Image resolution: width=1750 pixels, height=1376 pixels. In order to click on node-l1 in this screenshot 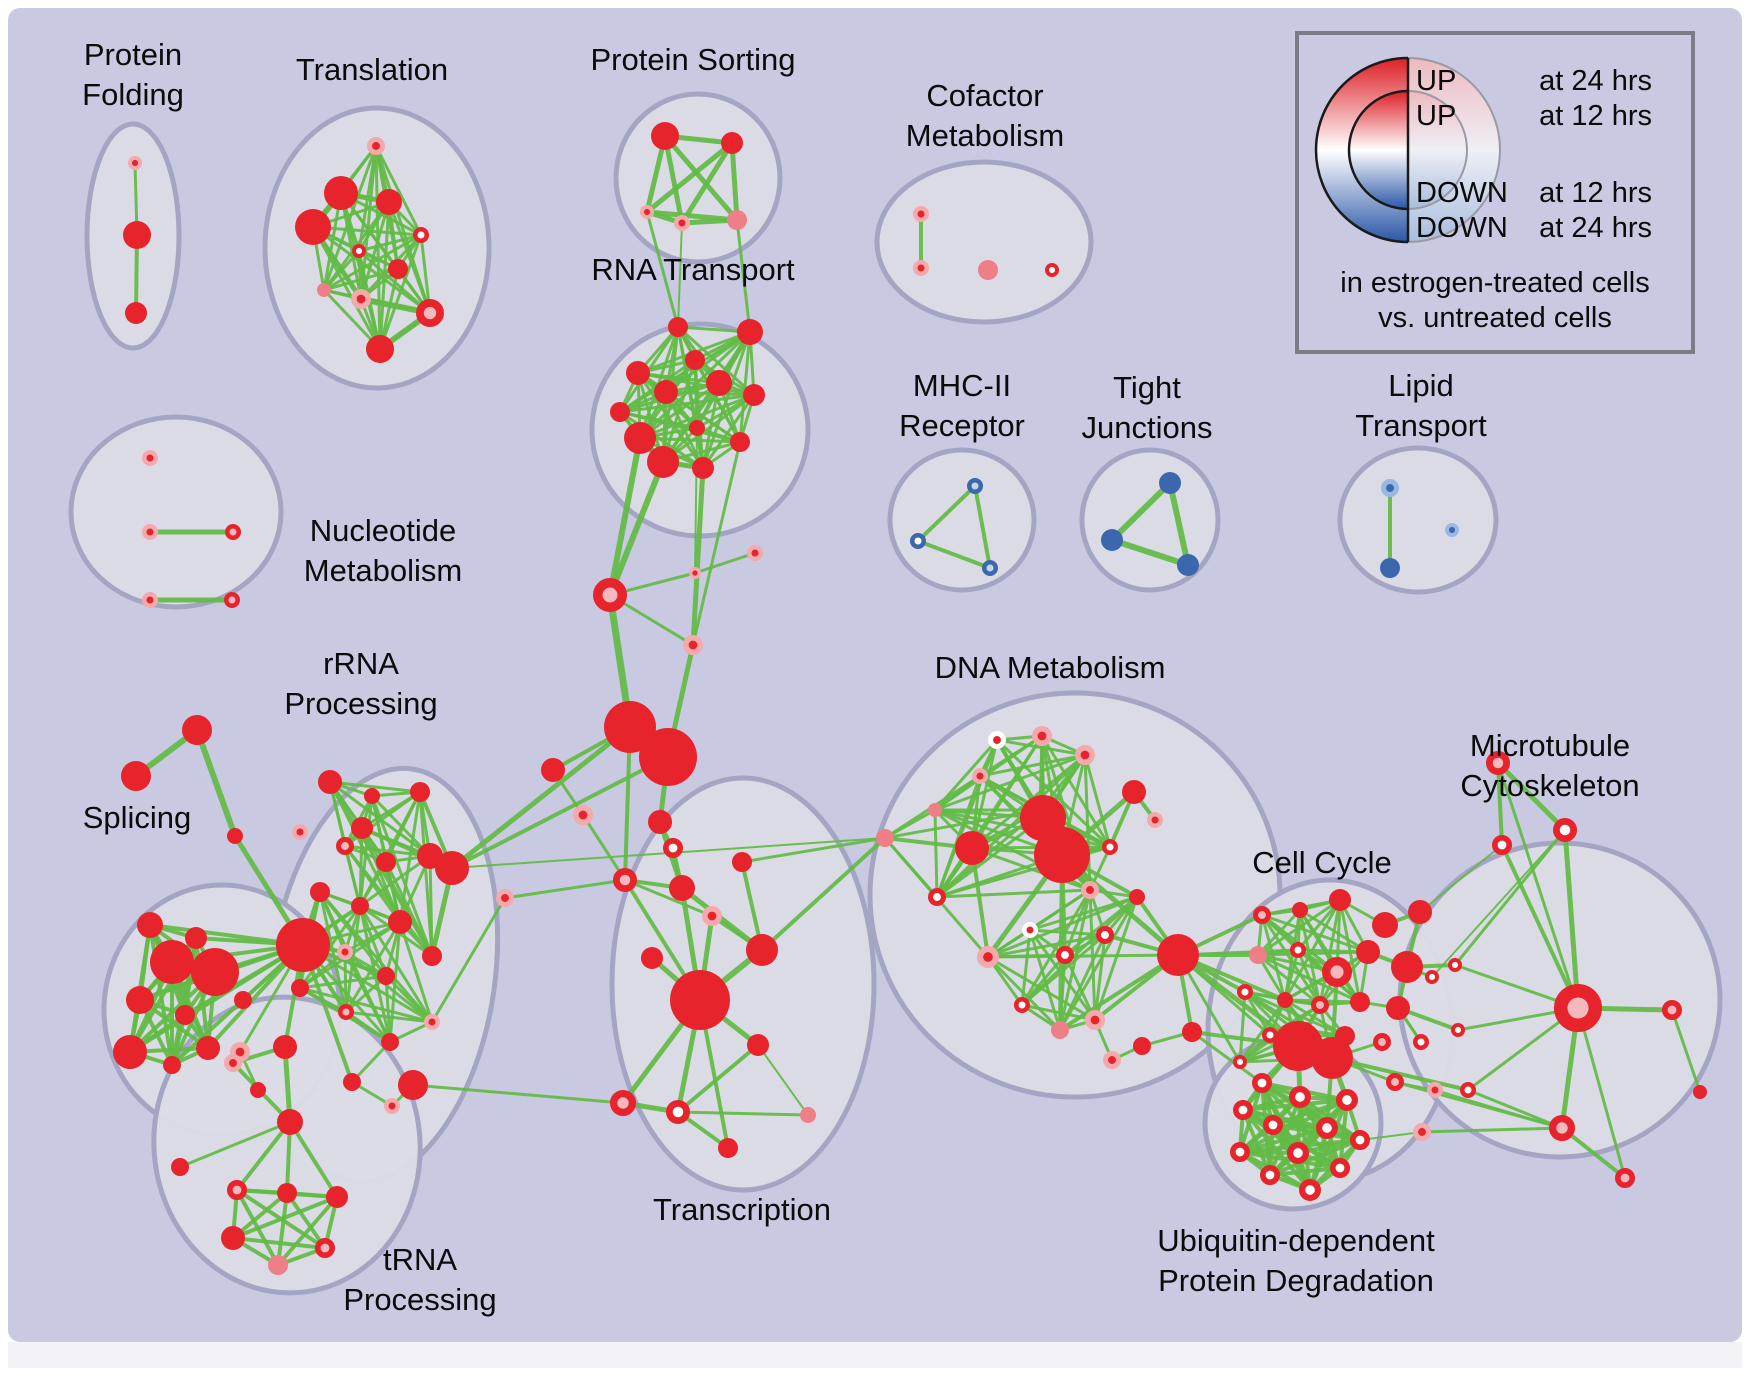, I will do `click(1390, 568)`.